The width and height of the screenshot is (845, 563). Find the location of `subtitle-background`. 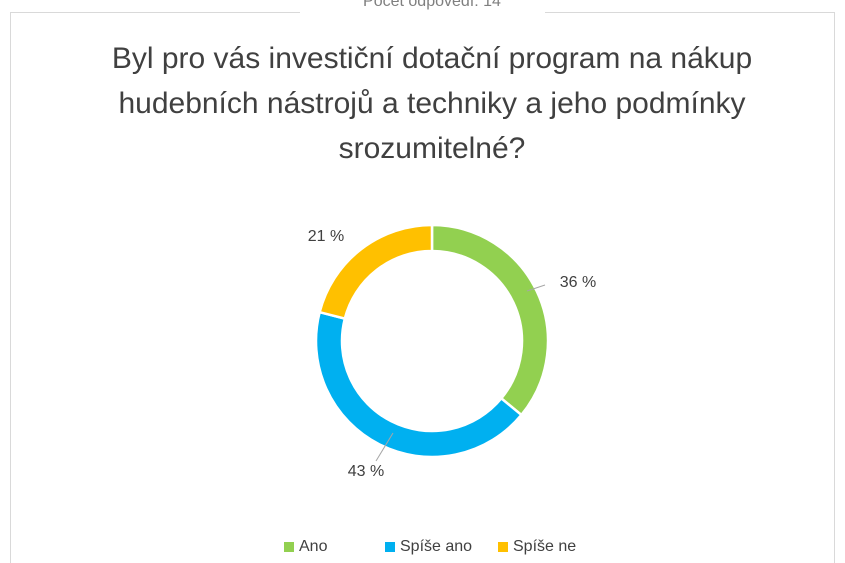

subtitle-background is located at coordinates (422, 7).